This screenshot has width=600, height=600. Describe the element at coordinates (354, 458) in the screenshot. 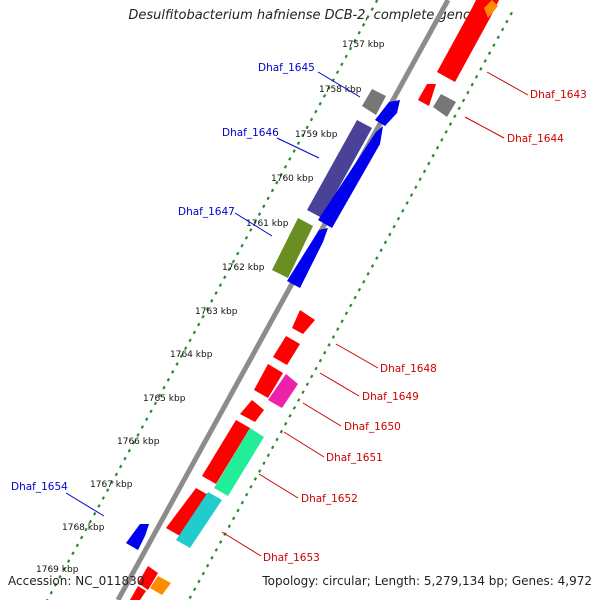

I see `gene-label-dhaf-1651: Dhaf_1651` at that location.